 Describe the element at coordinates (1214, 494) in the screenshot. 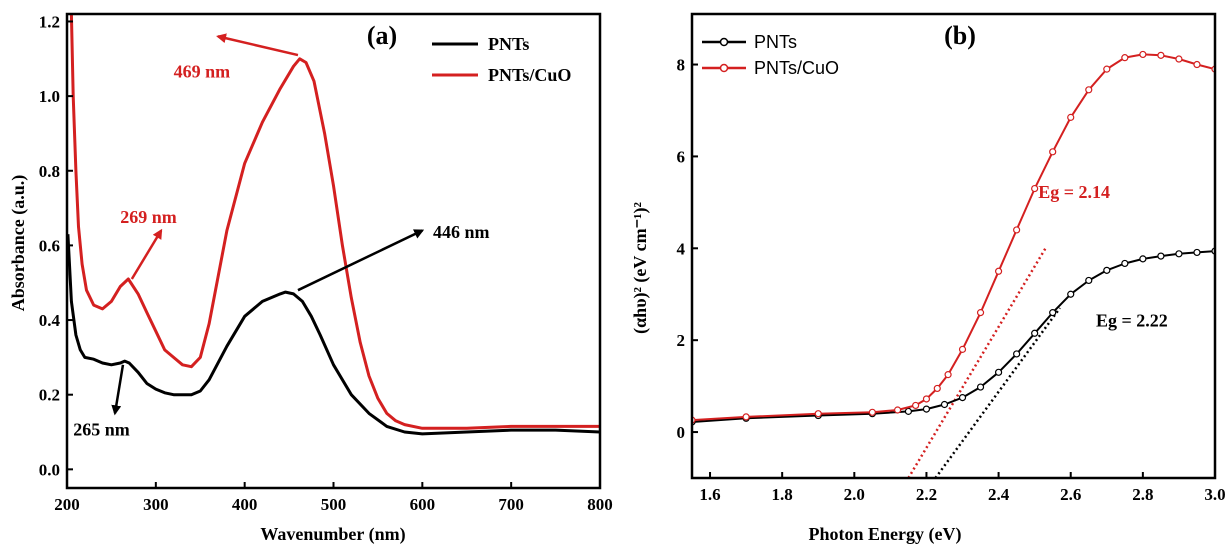

I see `x-tick-label: 3.0` at that location.